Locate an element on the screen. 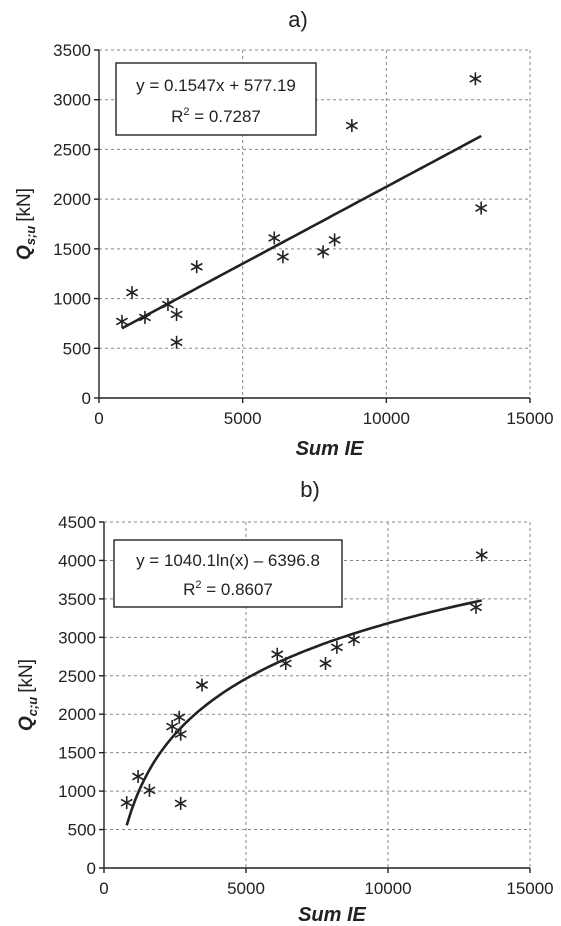 This screenshot has width=561, height=926. x-tick-label: 5000 is located at coordinates (243, 418).